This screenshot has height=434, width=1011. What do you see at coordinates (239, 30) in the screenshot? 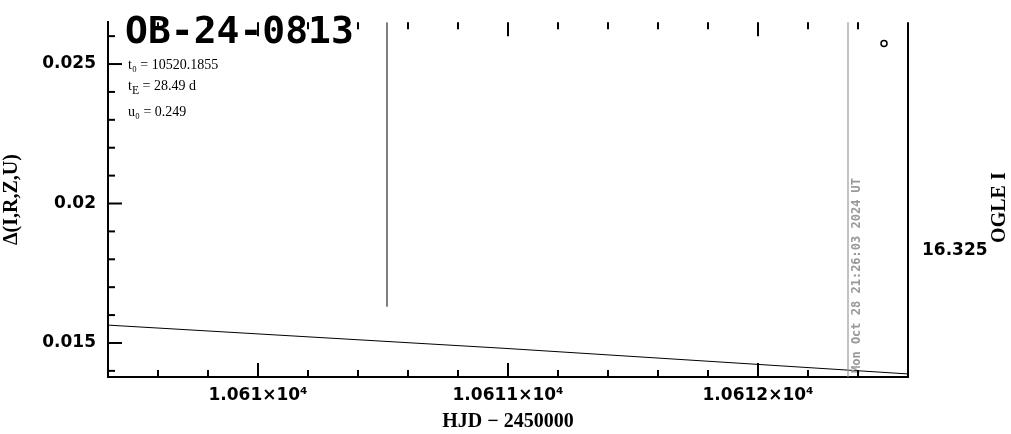
I see `chart-title: OB-24-0813` at bounding box center [239, 30].